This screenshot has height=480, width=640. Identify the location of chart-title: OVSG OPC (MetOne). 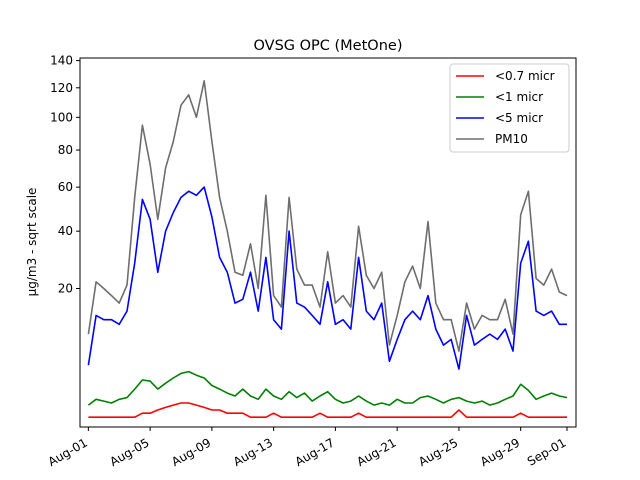
(328, 46).